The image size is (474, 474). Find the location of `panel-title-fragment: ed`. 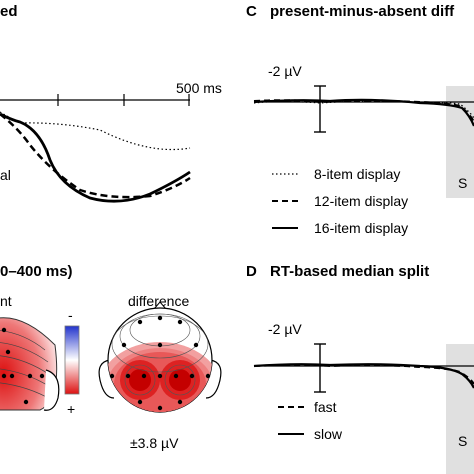

panel-title-fragment: ed is located at coordinates (9, 11).